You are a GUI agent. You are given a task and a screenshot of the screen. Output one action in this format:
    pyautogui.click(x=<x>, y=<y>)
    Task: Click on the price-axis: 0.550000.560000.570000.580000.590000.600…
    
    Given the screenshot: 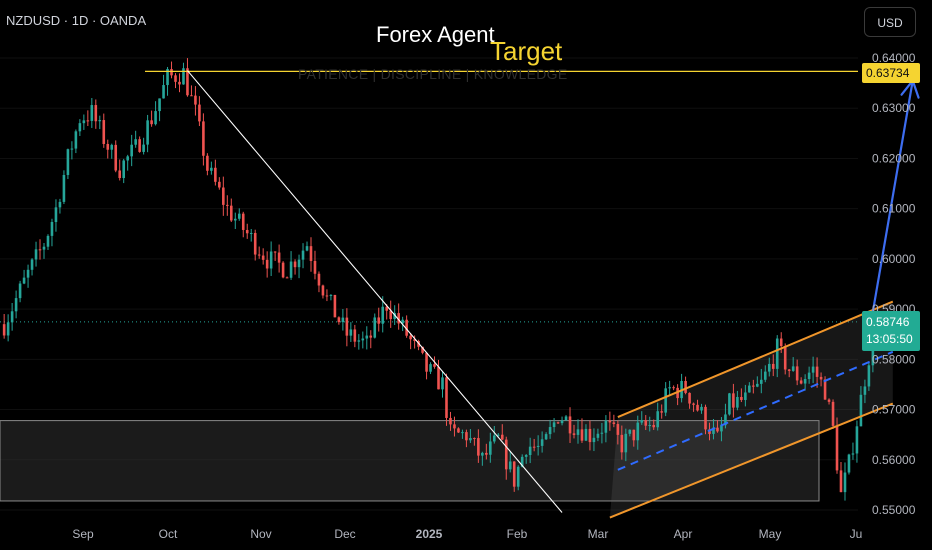 What is the action you would take?
    pyautogui.click(x=894, y=284)
    